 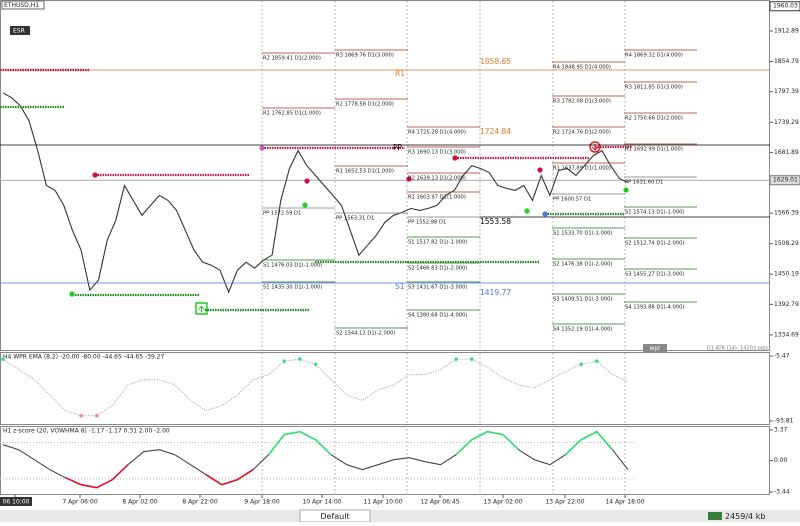 I want to click on pivot-label: S4 1352.19 D1(-4.000), so click(x=582, y=330).